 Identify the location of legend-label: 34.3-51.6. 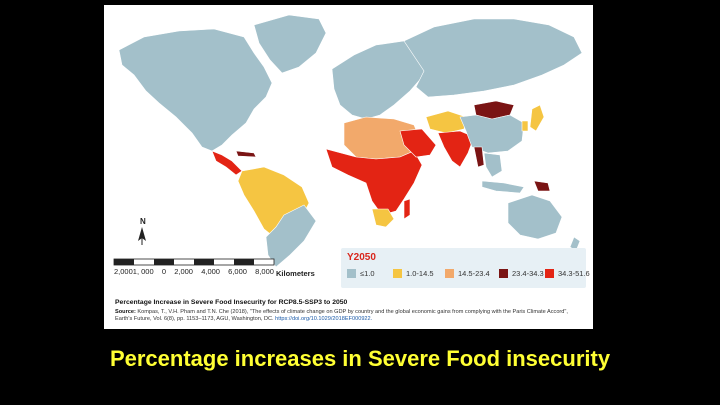
(574, 273).